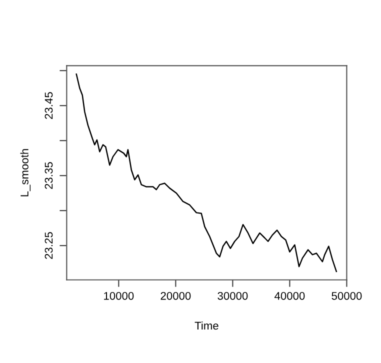 The height and width of the screenshot is (363, 381). What do you see at coordinates (347, 296) in the screenshot?
I see `x-tick-label: 50000` at bounding box center [347, 296].